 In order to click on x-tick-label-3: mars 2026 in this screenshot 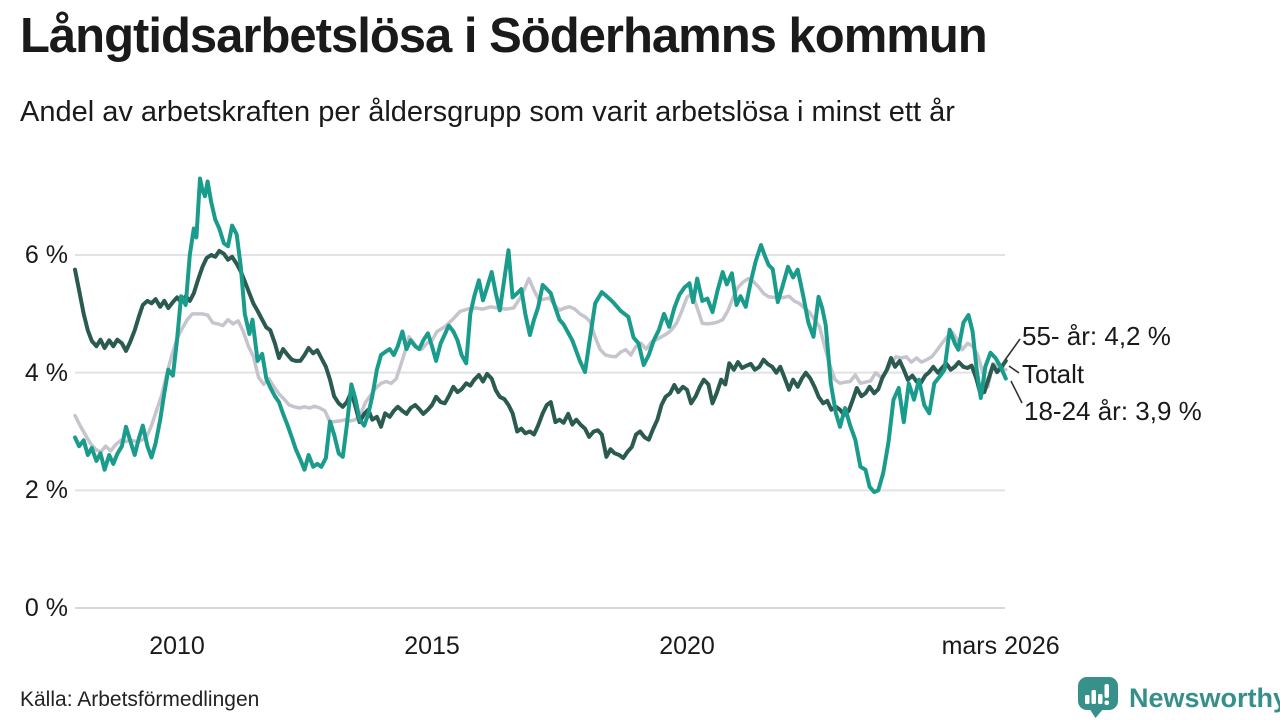, I will do `click(1000, 646)`.